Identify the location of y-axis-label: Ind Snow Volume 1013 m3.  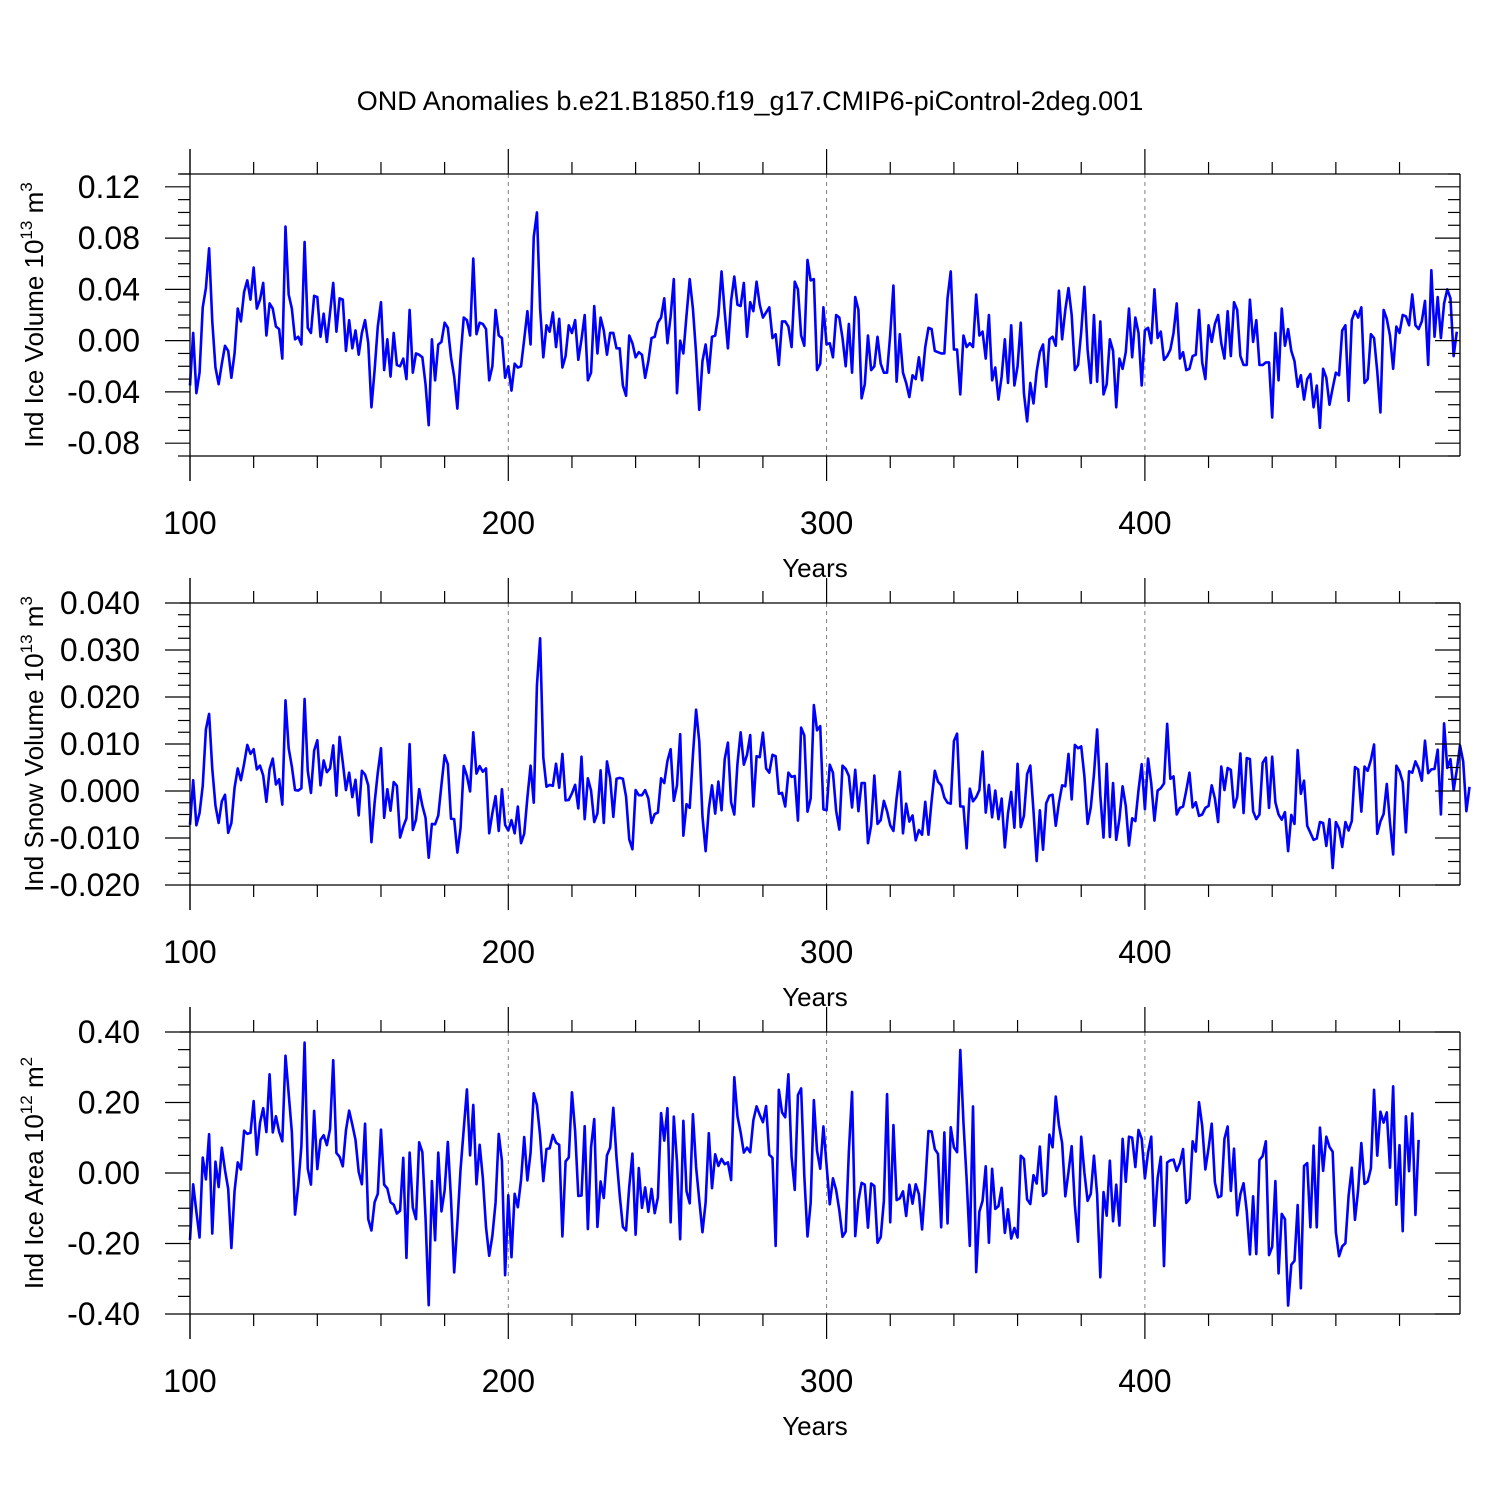
(33, 744).